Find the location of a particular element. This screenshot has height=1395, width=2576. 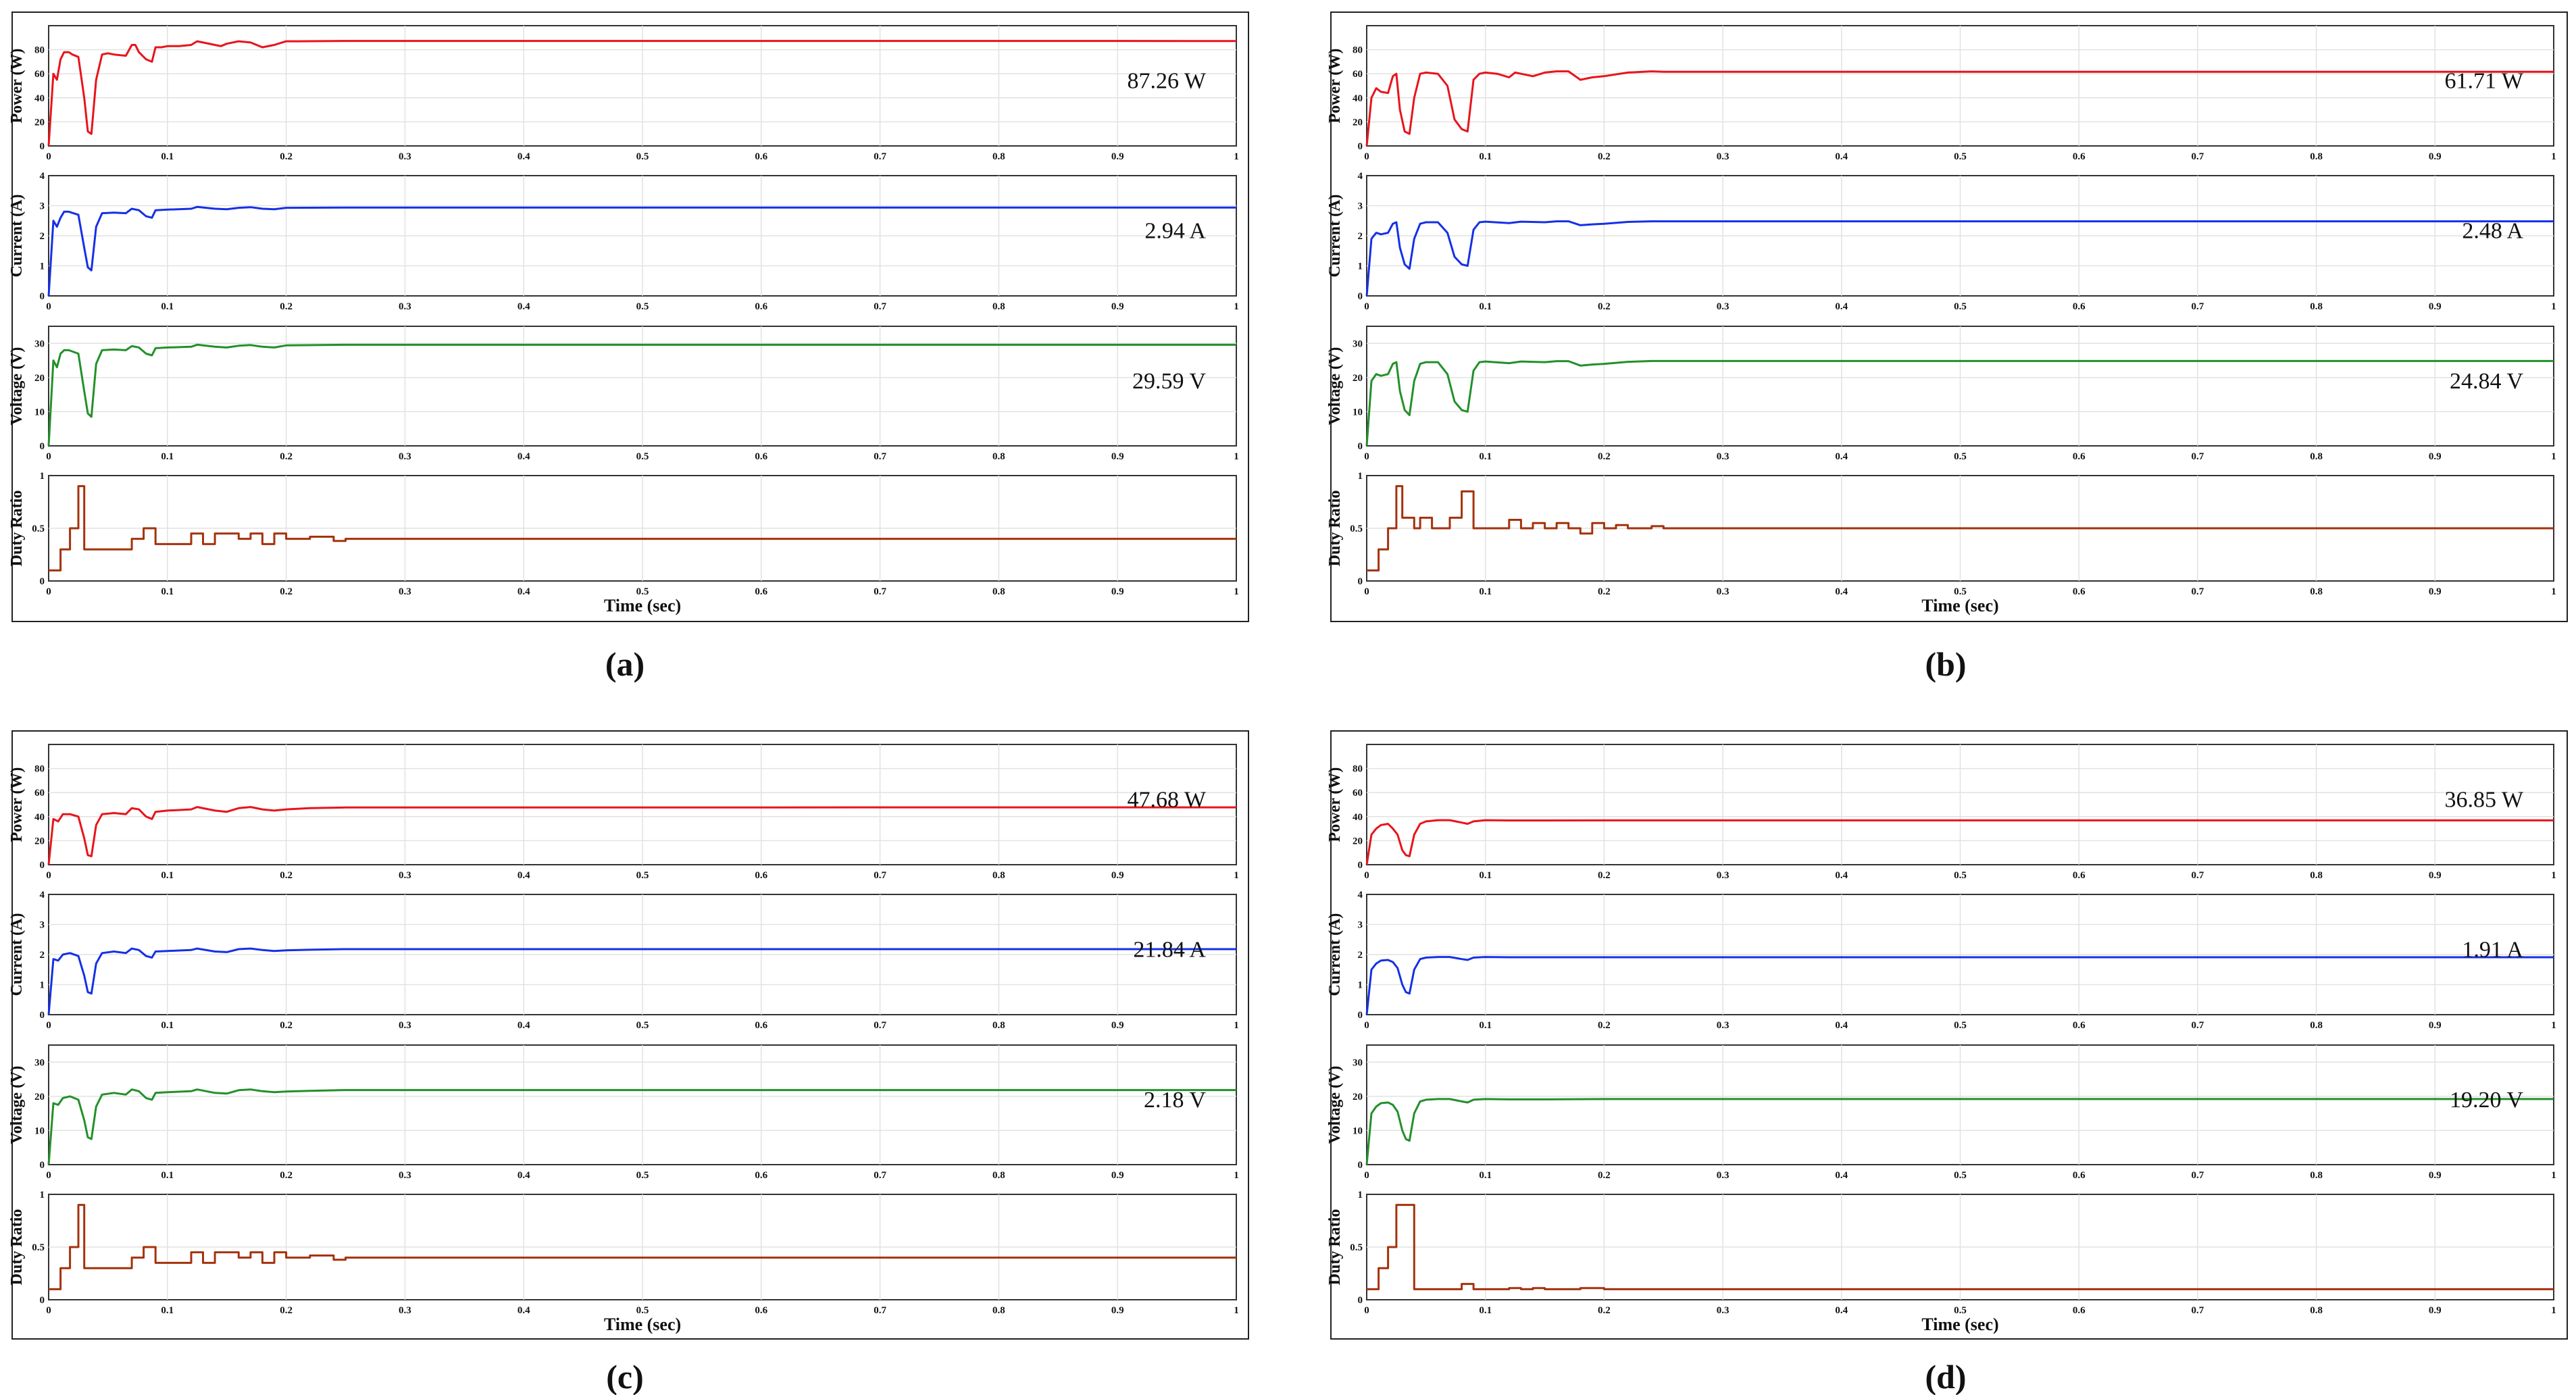

steady-state-value-label: 2.48 A is located at coordinates (2492, 231).